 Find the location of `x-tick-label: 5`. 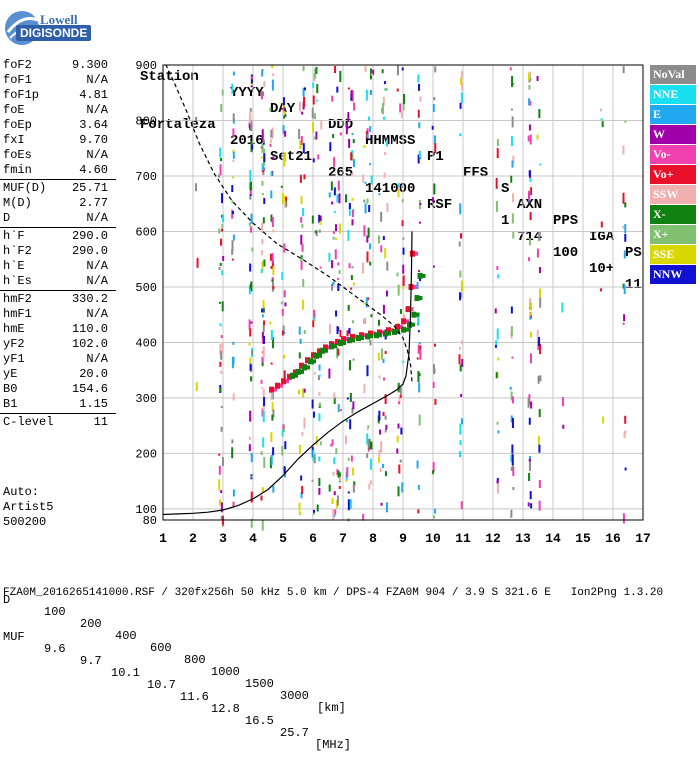

x-tick-label: 5 is located at coordinates (283, 538).